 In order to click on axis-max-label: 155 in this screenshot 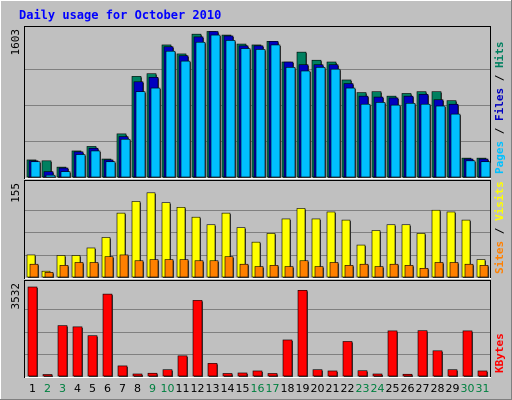, I will do `click(15, 193)`.